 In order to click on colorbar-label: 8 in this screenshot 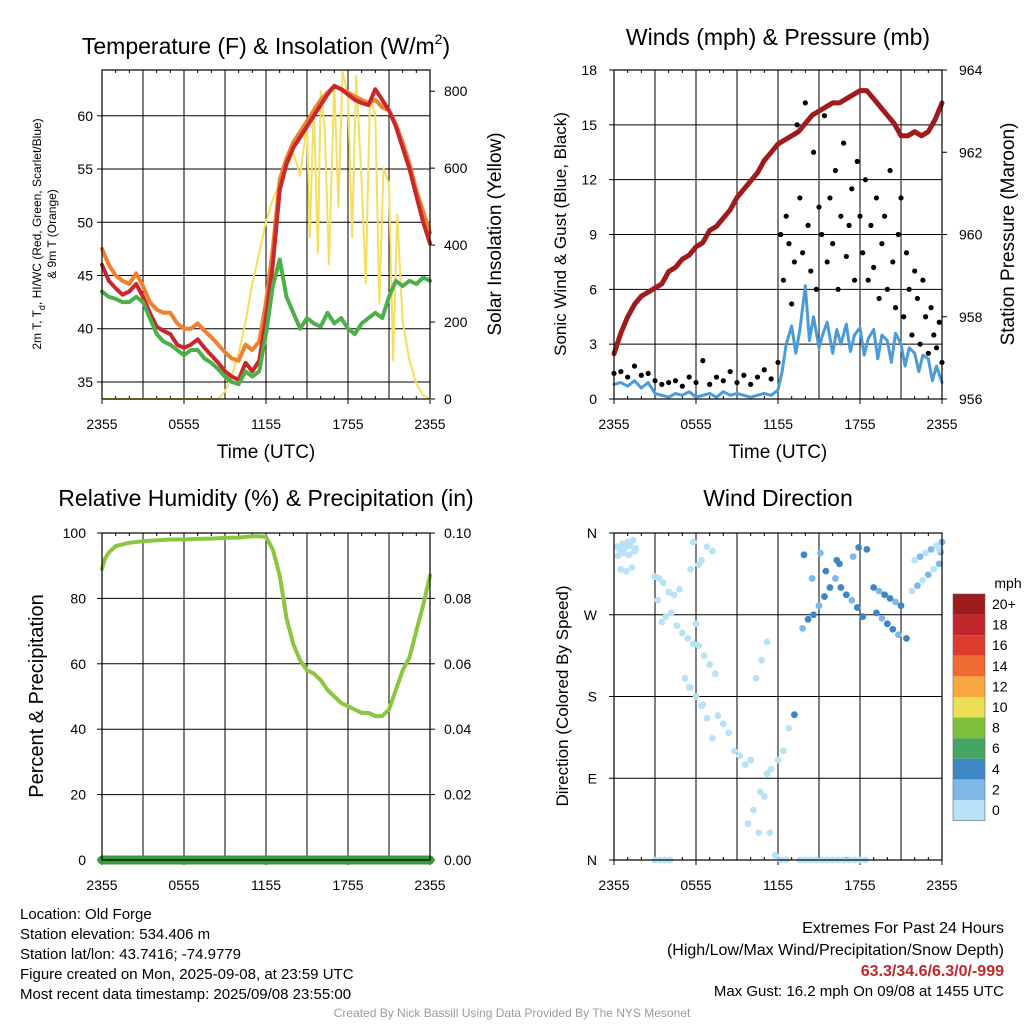, I will do `click(996, 728)`.